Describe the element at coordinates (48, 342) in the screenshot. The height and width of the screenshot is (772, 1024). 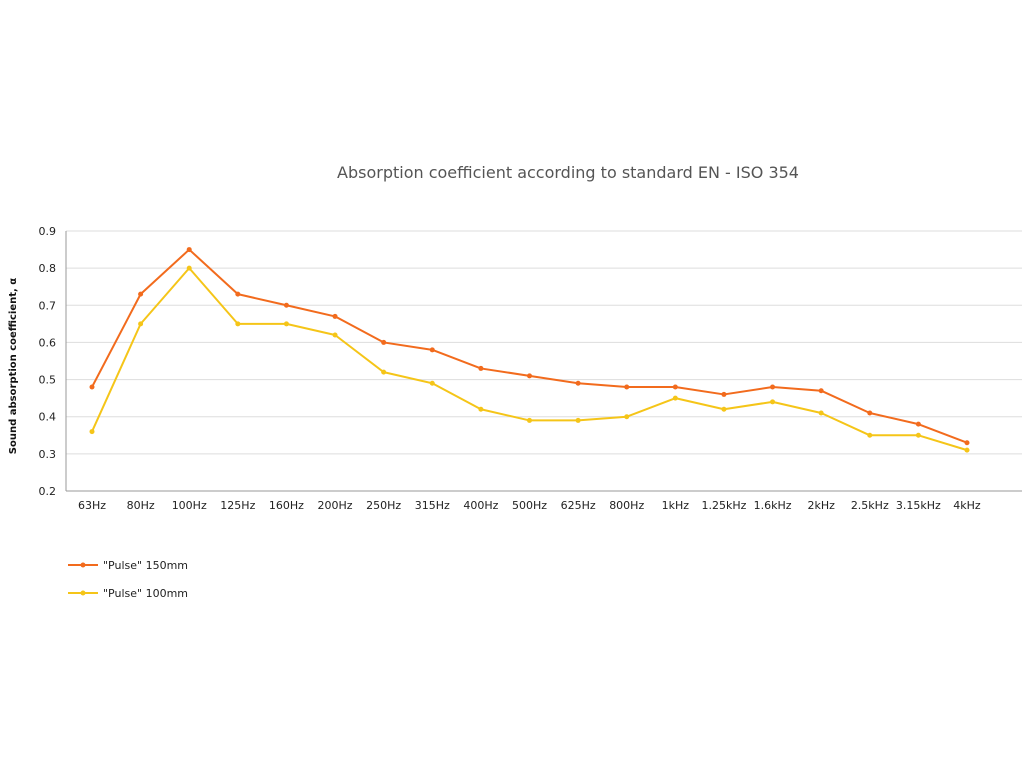
I see `y-tick-label: 0.6` at that location.